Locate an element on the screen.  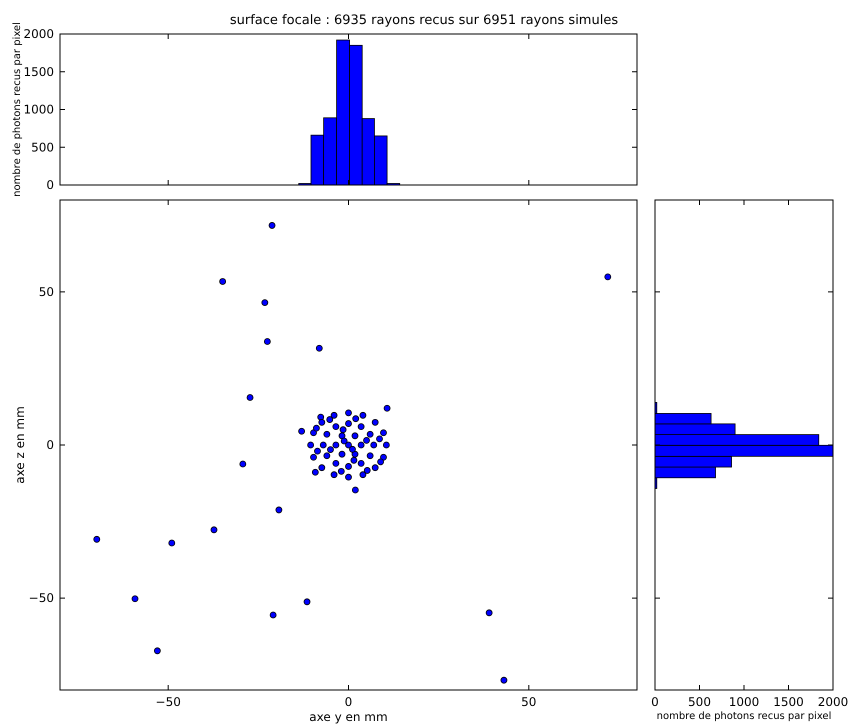
y-tick-label: 1500 is located at coordinates (38, 71).